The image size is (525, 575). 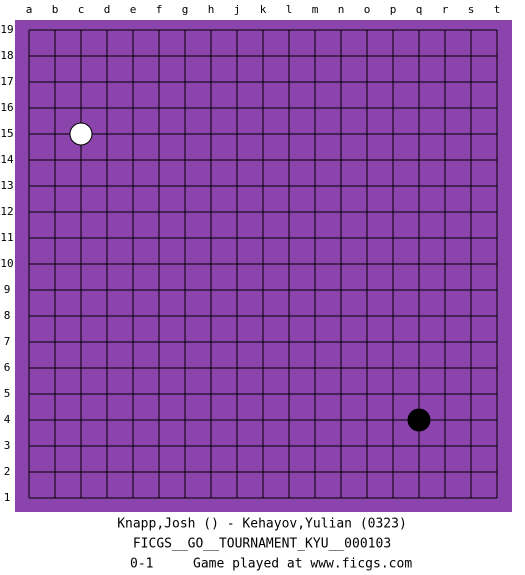 What do you see at coordinates (6, 133) in the screenshot?
I see `row-label: 15` at bounding box center [6, 133].